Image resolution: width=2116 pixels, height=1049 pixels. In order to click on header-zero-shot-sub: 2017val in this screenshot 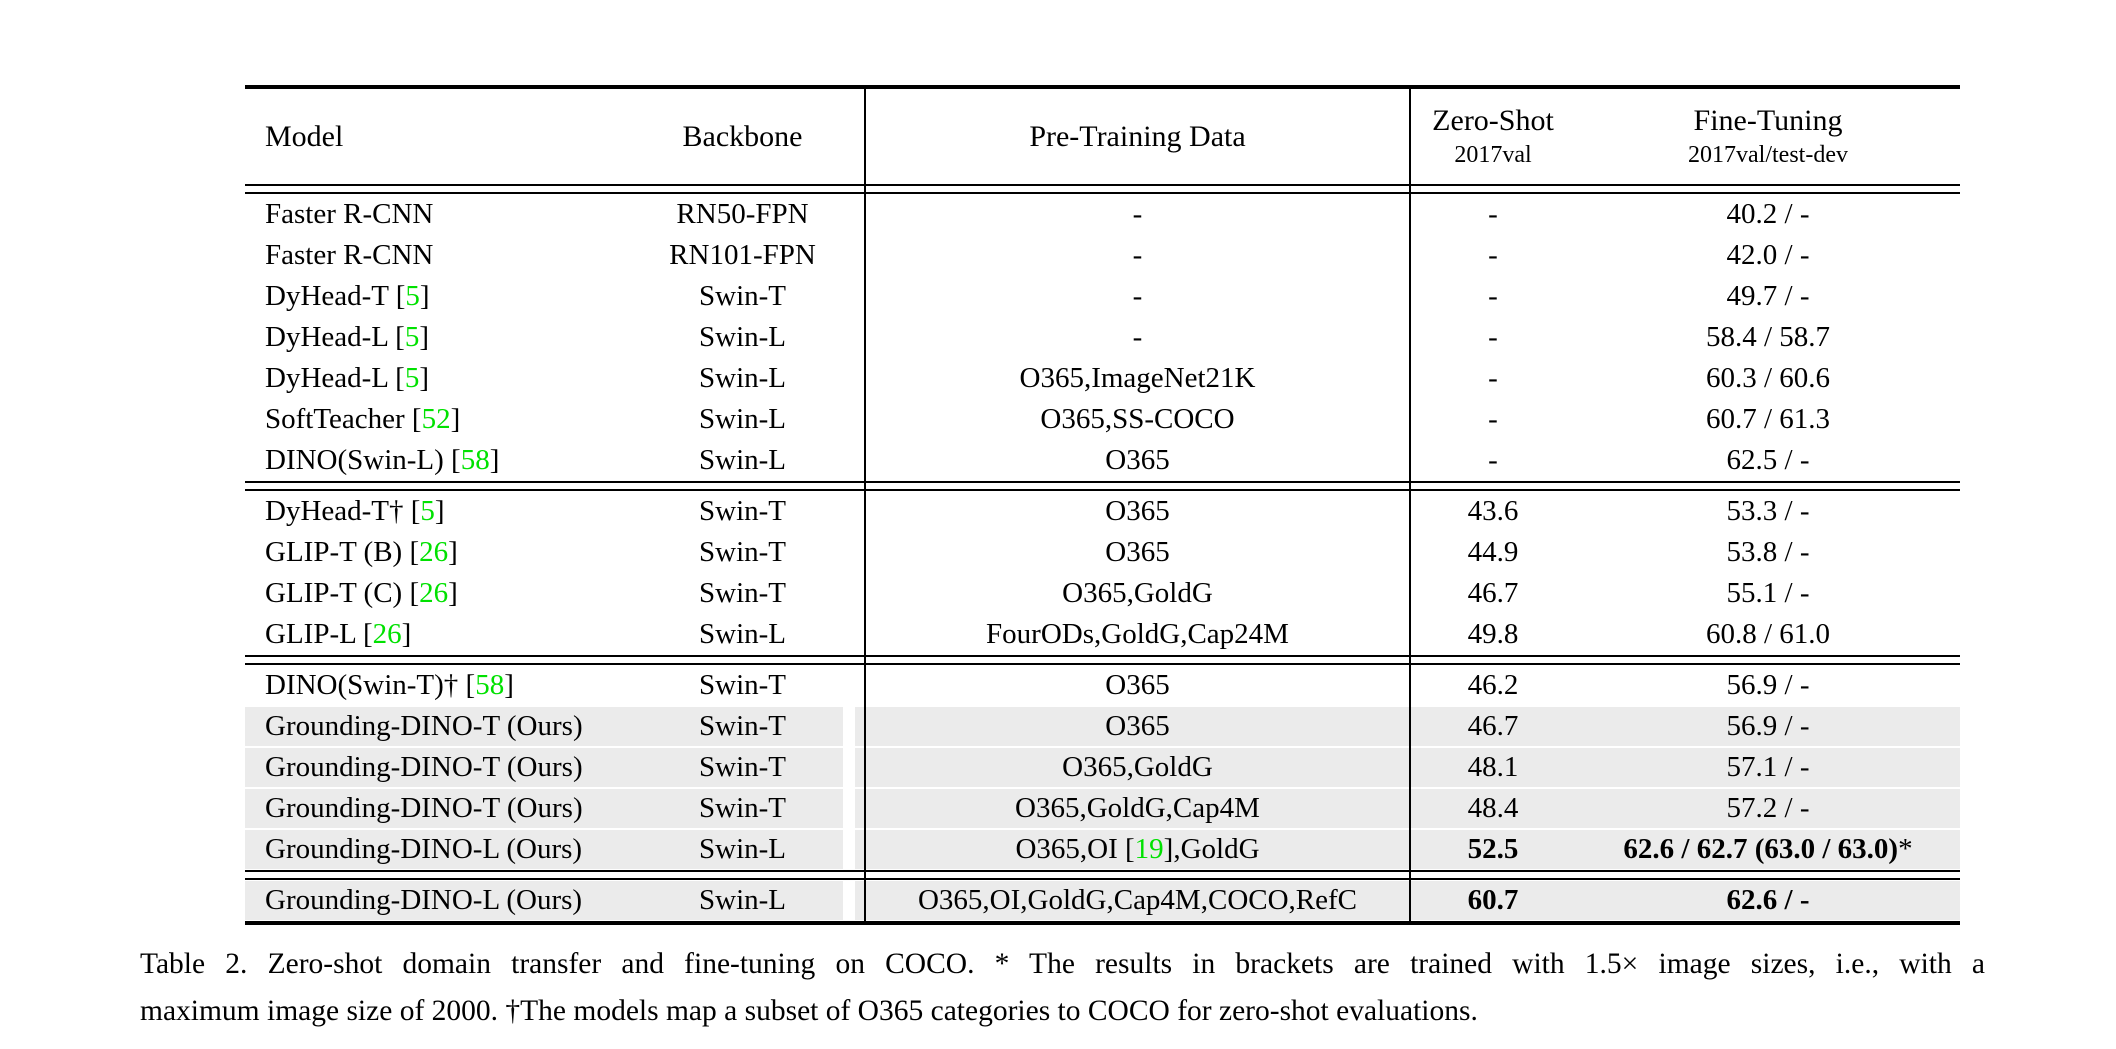, I will do `click(1493, 155)`.